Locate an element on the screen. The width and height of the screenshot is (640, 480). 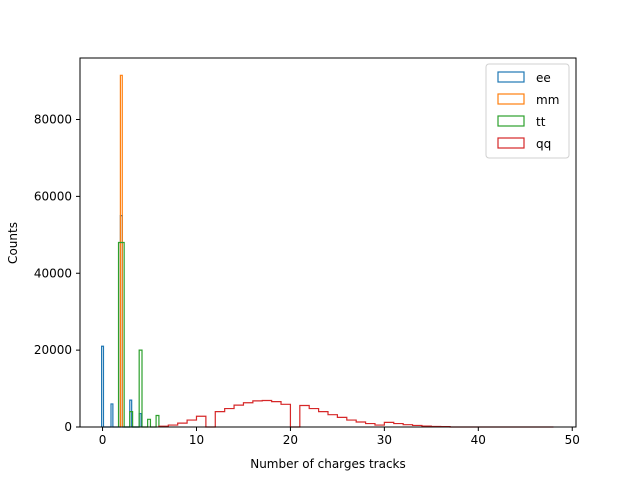
y-tick-label: 20000 is located at coordinates (53, 350).